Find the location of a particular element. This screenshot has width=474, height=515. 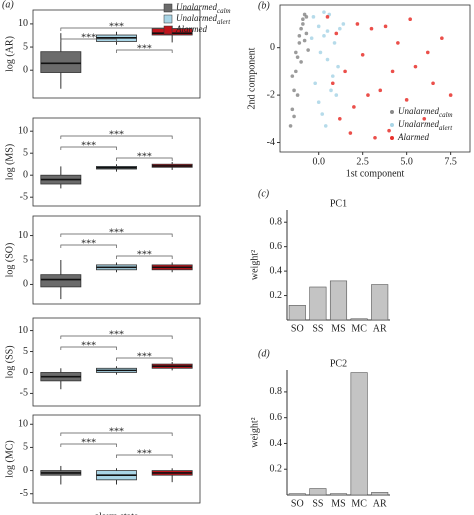

y-tick-label: 0.2 is located at coordinates (276, 295).